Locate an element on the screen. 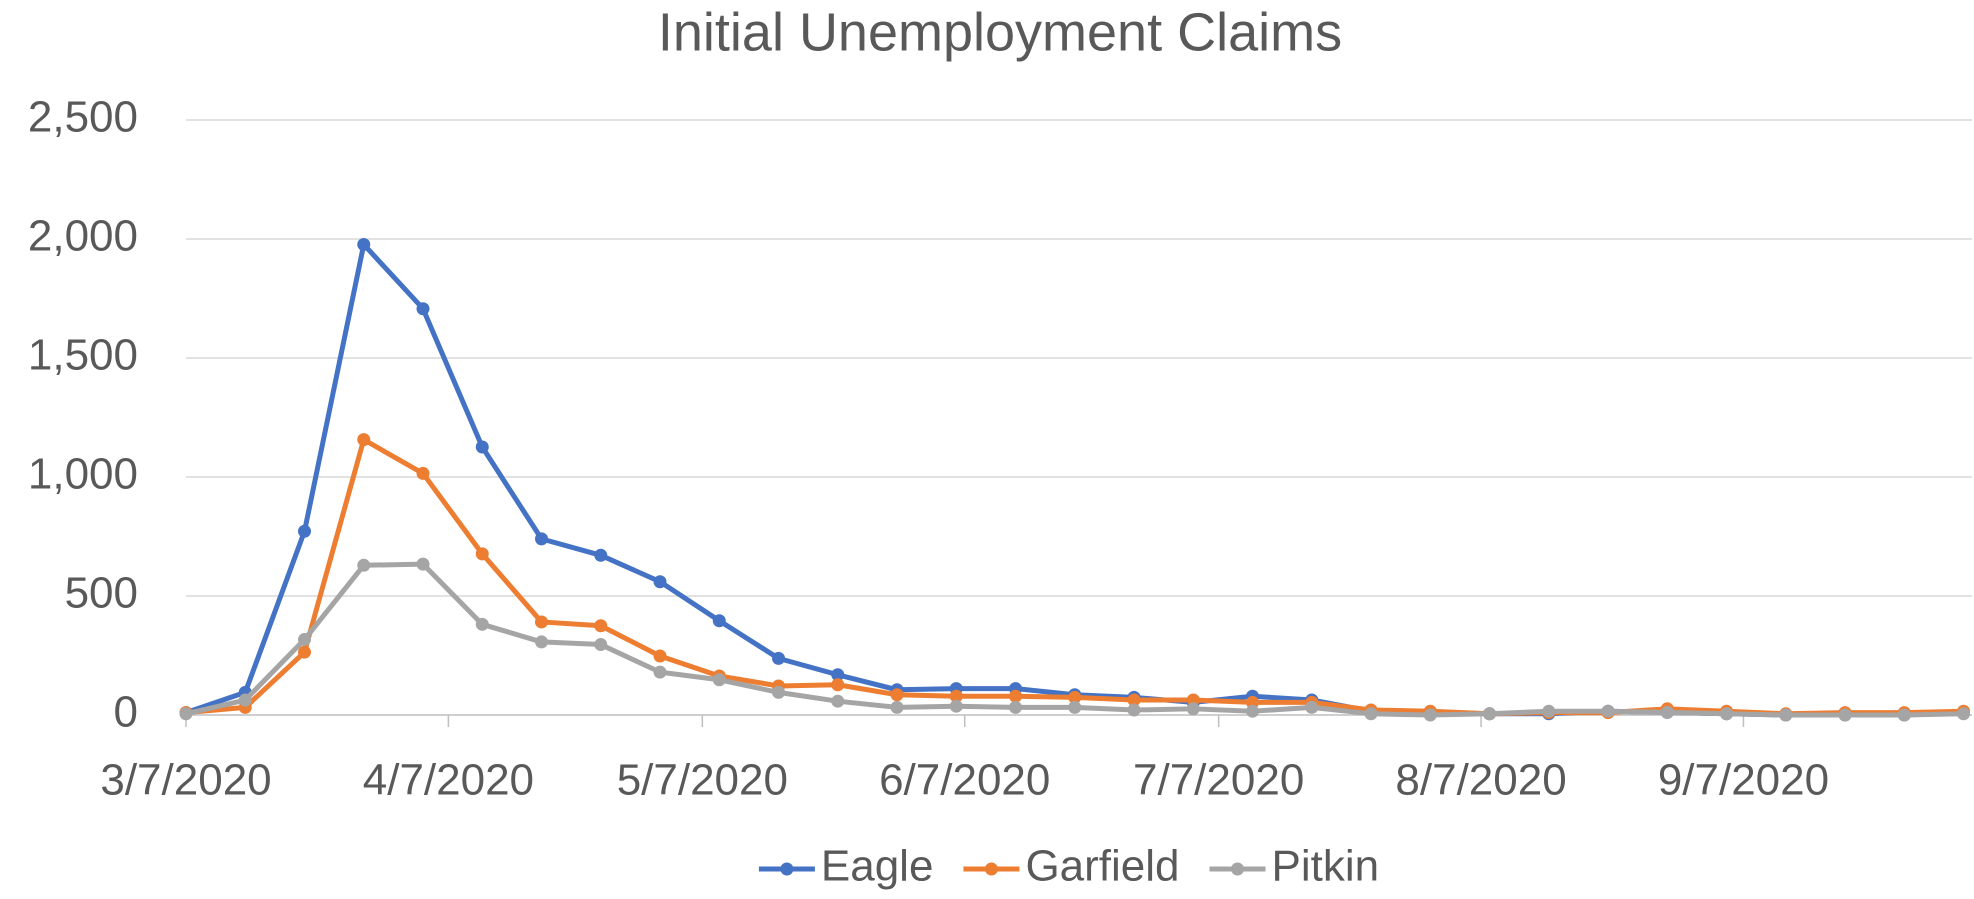 The image size is (1974, 899). x-tick-label: 5/7/2020 is located at coordinates (702, 780).